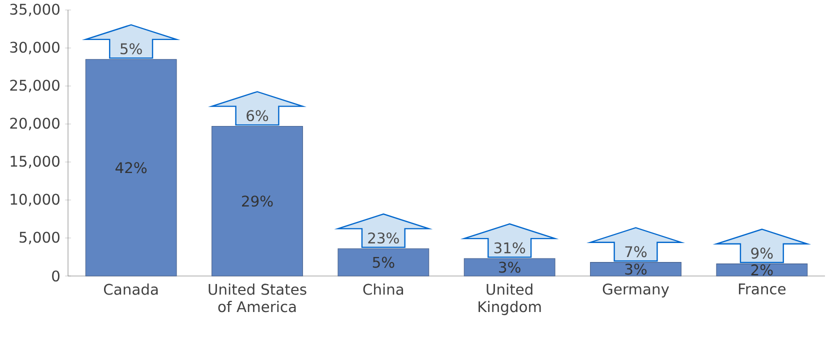 This screenshot has height=343, width=829. I want to click on annotation: 7%, so click(636, 252).